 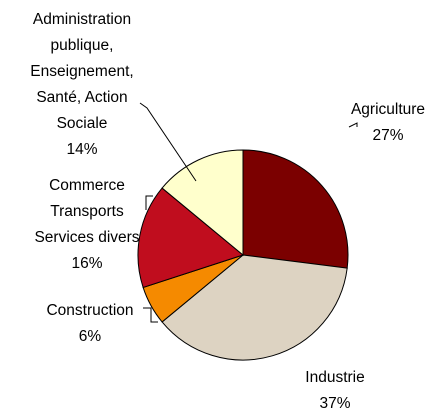 I want to click on slice-label: Construction 6%, so click(x=89, y=324).